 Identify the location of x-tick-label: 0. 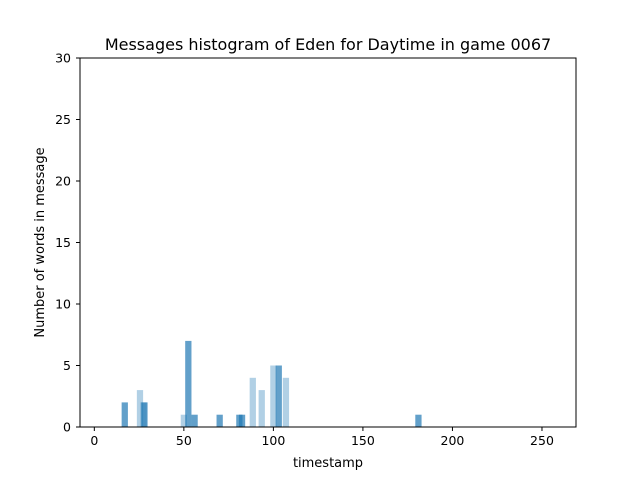
(94, 440).